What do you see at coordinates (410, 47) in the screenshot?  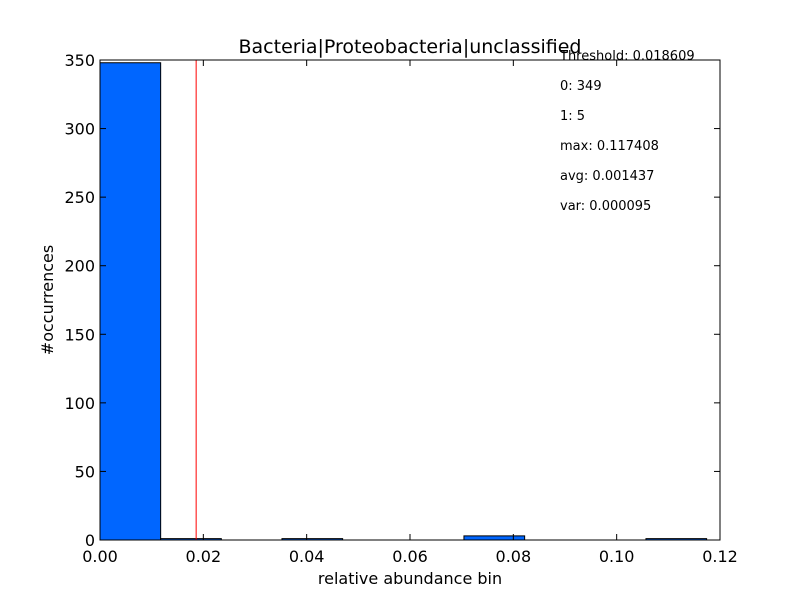 I see `chart-title: Bacteria|Proteobacteria|unclassified` at bounding box center [410, 47].